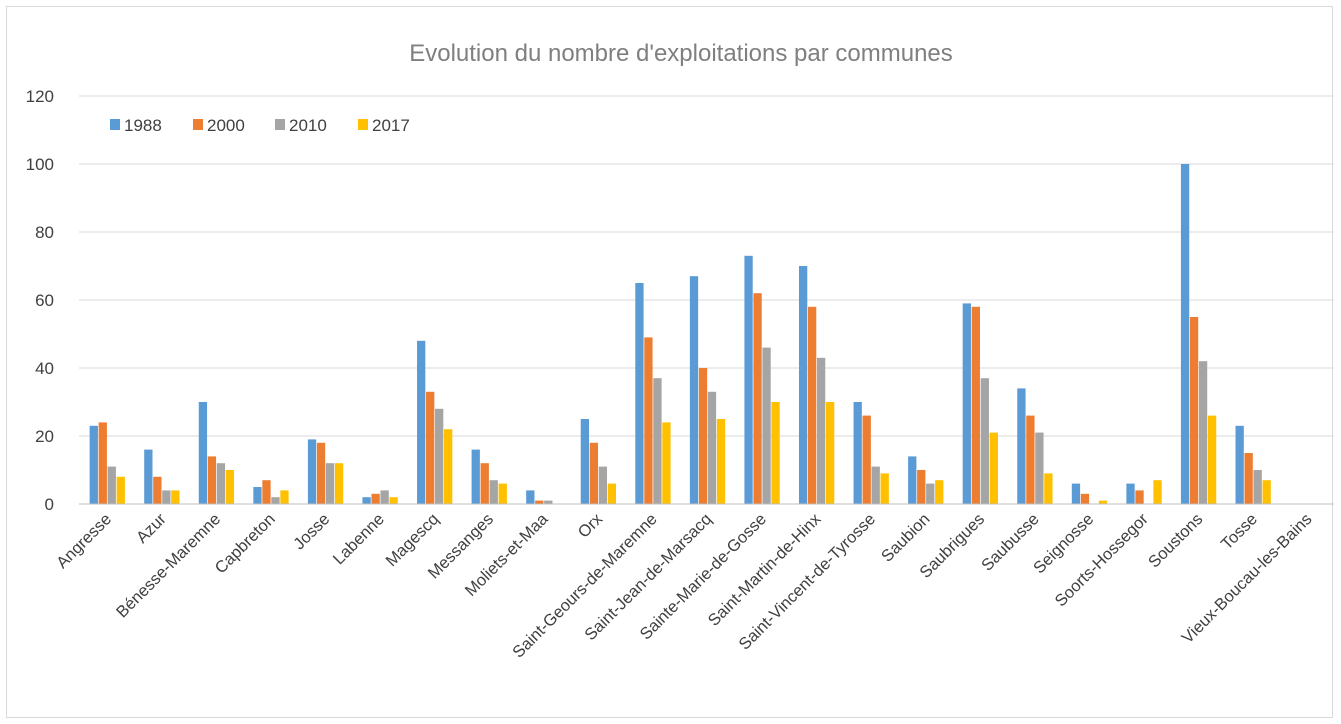  I want to click on x-category-label: Josse, so click(311, 531).